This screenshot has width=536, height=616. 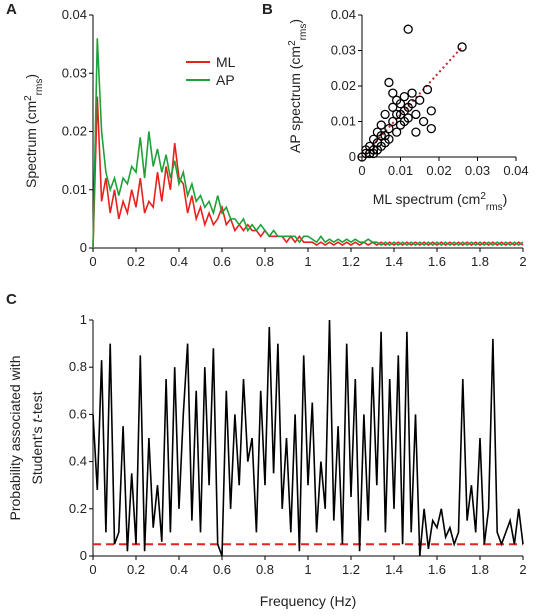 I want to click on panel-letter: C, so click(x=11, y=299).